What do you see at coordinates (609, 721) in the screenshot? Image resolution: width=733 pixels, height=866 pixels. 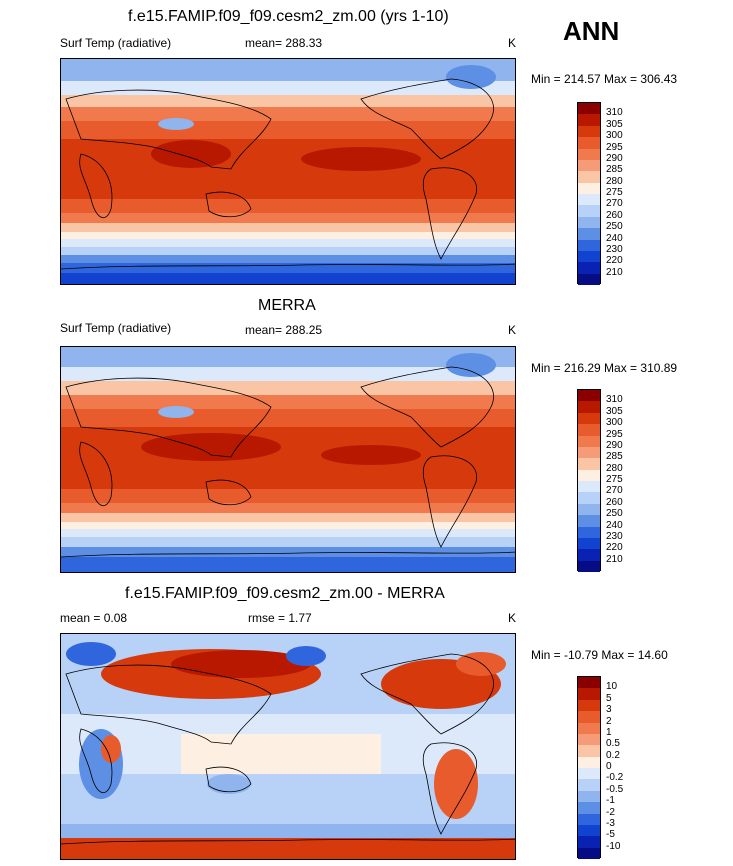 I see `colorbar-tick-label: 2` at bounding box center [609, 721].